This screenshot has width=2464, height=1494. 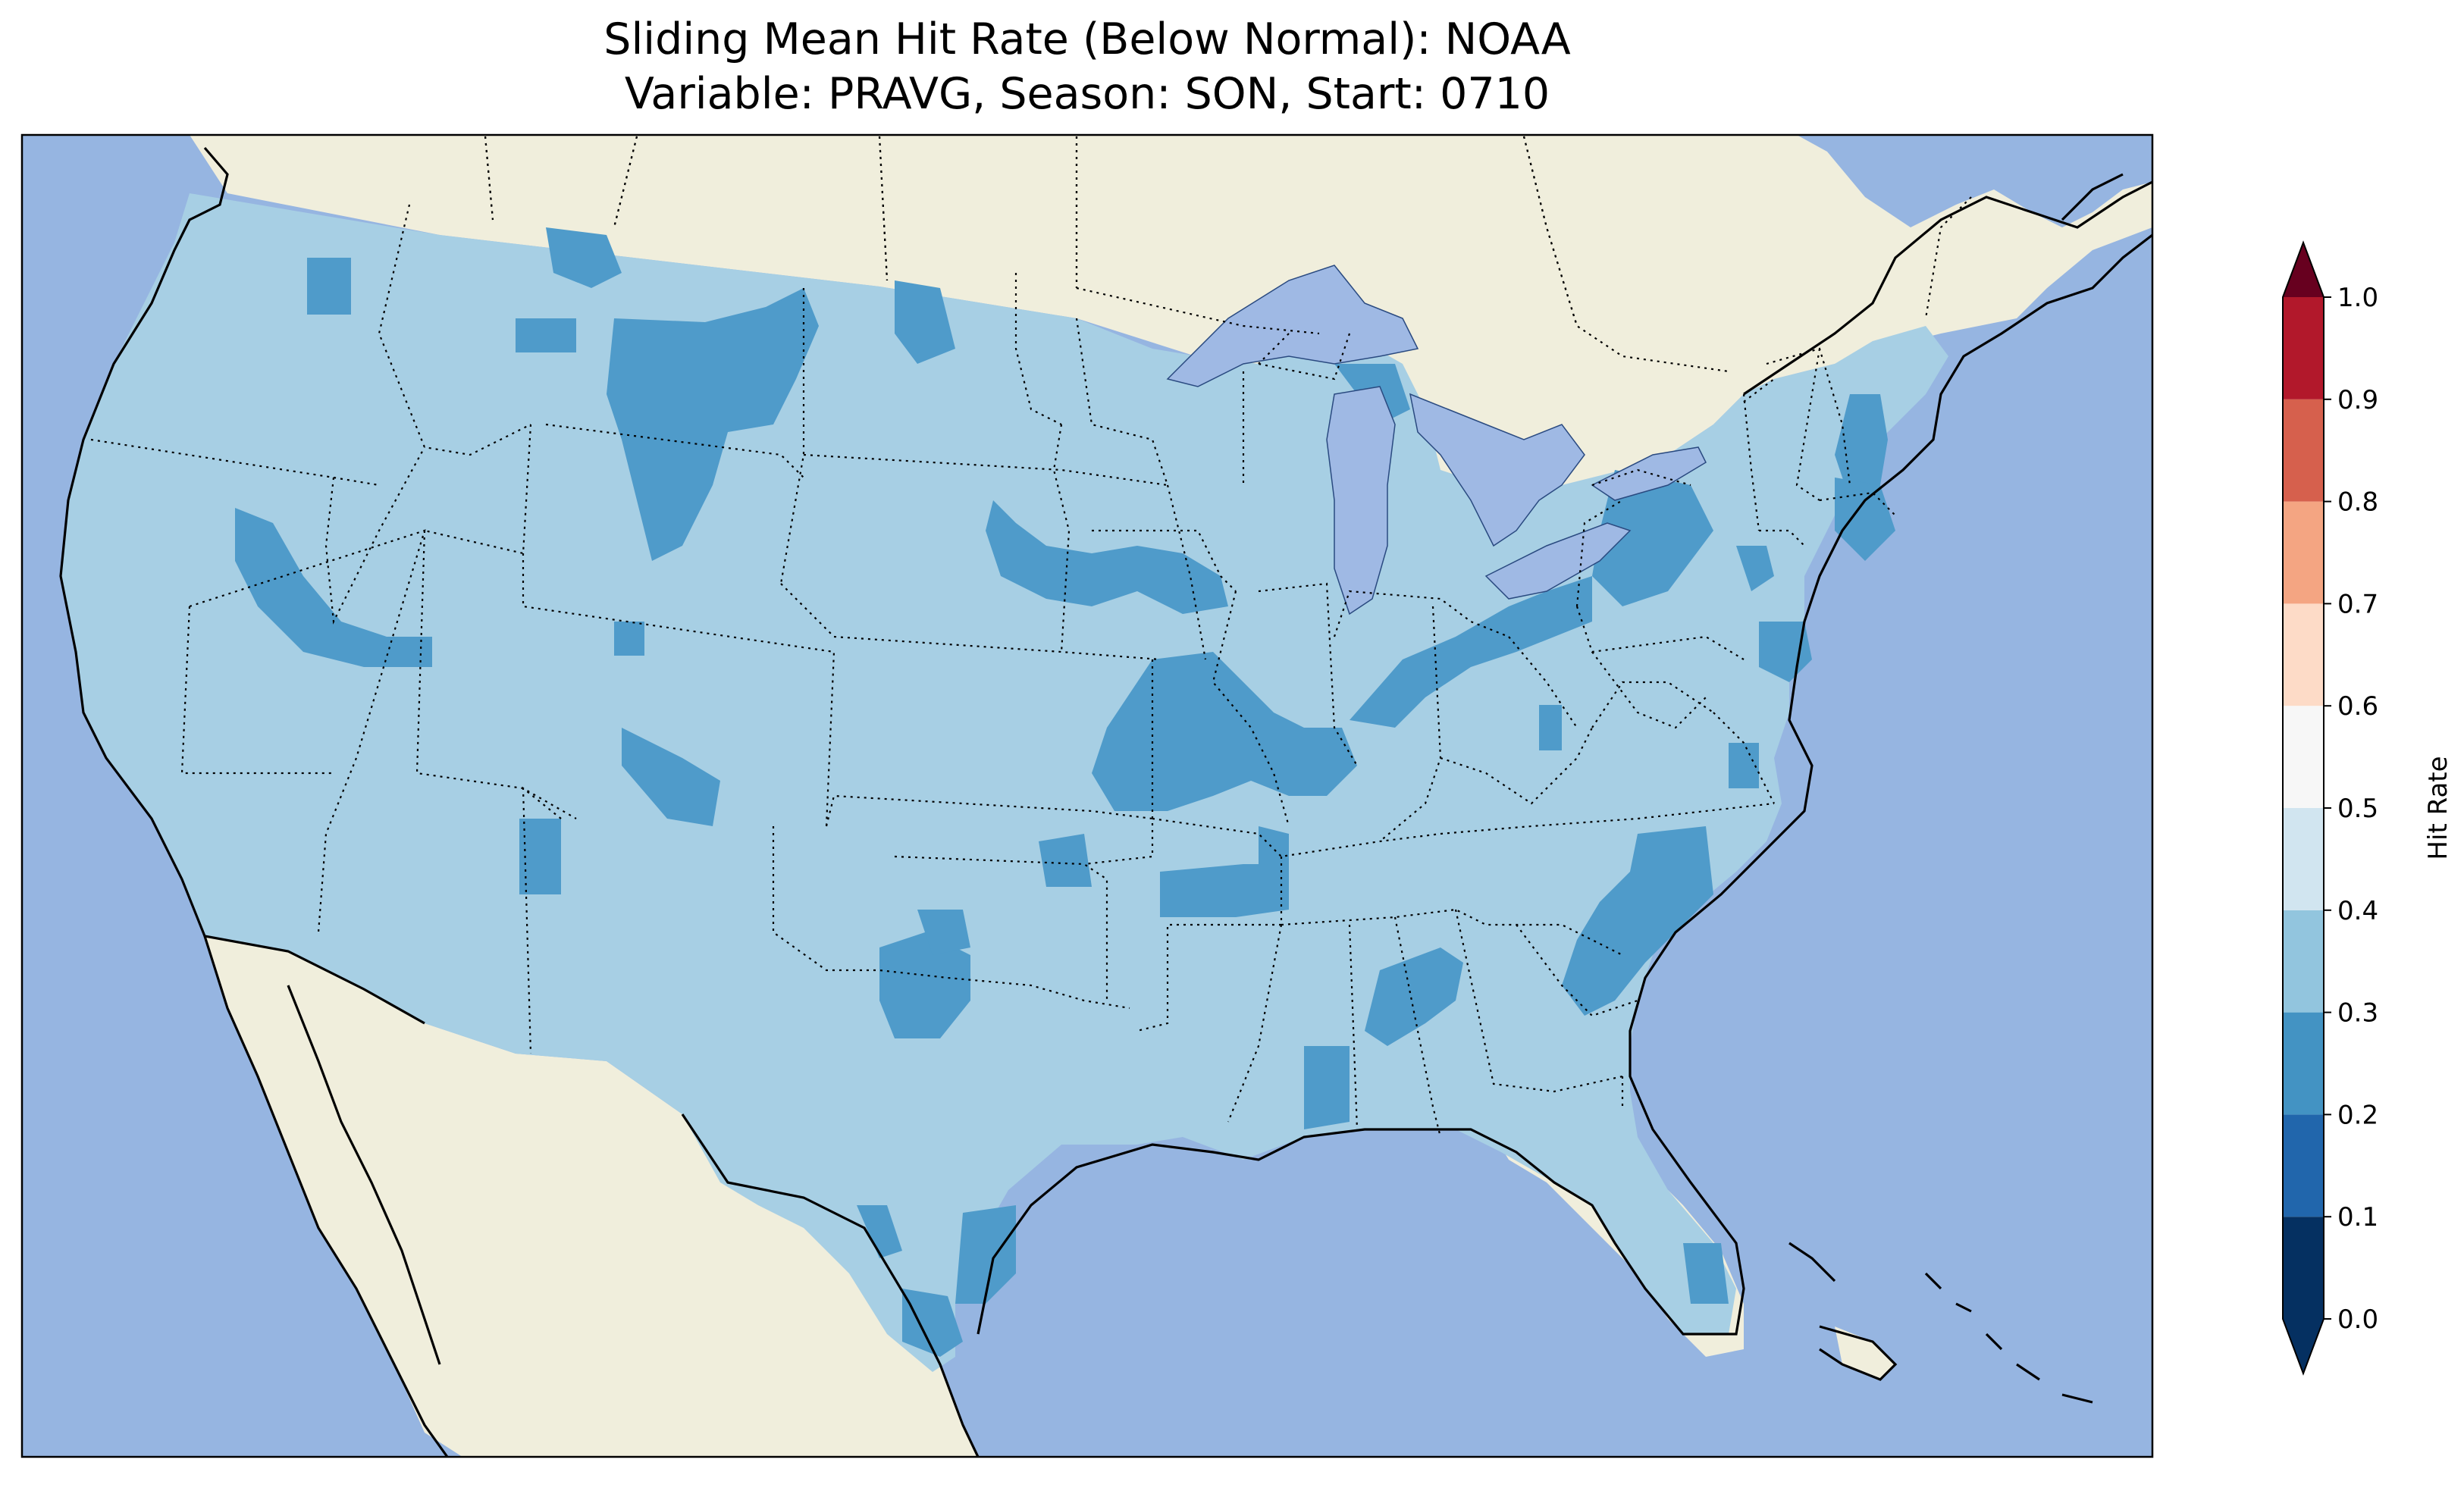 I want to click on colorbar-tick-label-1: 0.1, so click(x=2357, y=1217).